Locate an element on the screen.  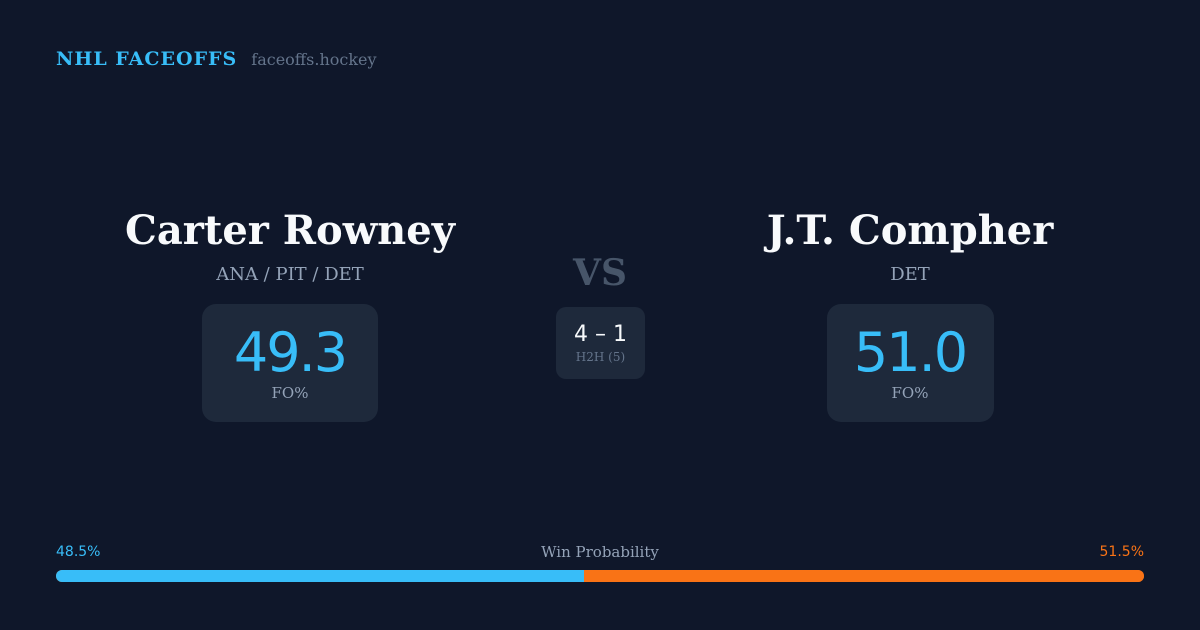
player-right: J.T. Compher DET 51.0 FO% is located at coordinates (910, 313).